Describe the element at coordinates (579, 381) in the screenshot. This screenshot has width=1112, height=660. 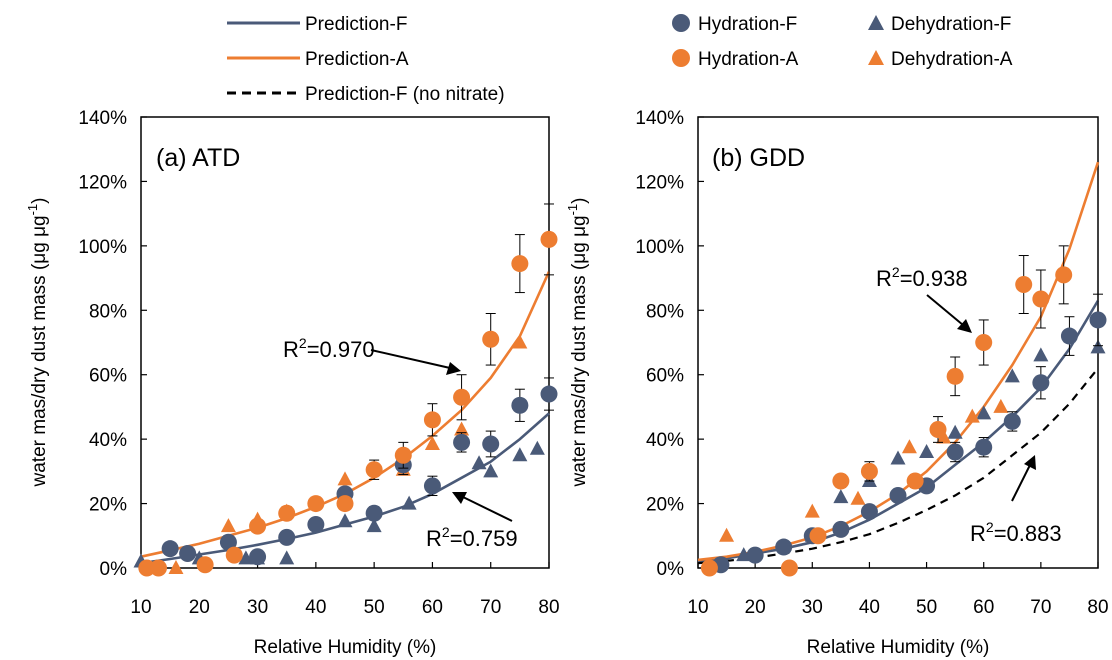
I see `y-axis-label-b-main: water mas/dry dust mass` at that location.